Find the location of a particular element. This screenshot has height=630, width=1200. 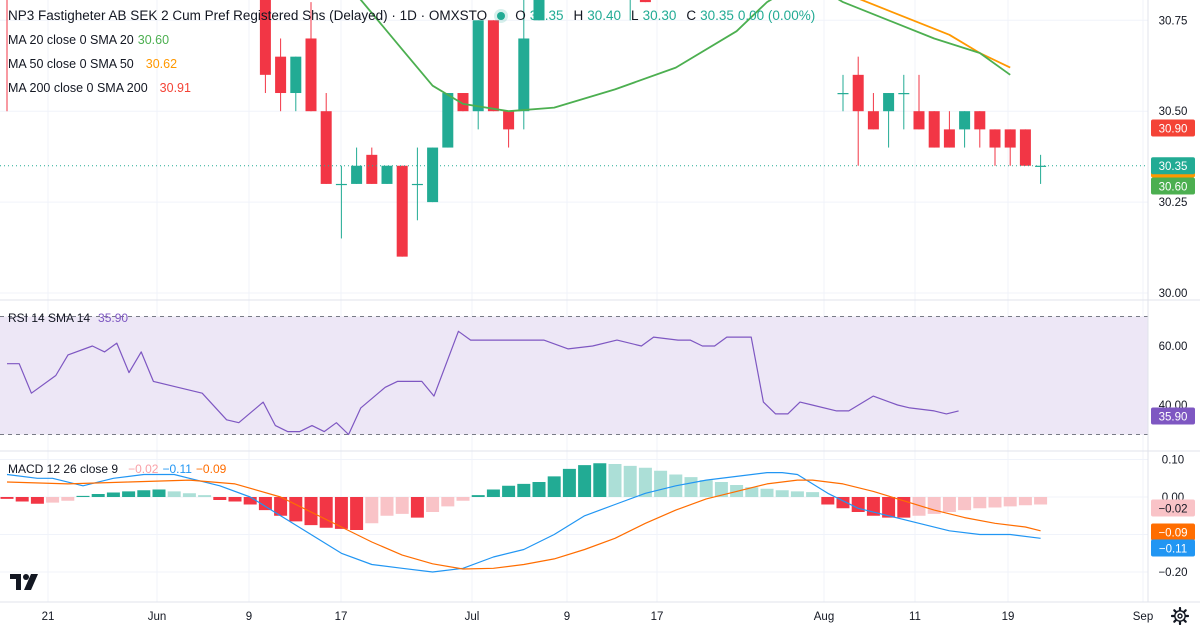

open-value: 30.35 is located at coordinates (546, 15).